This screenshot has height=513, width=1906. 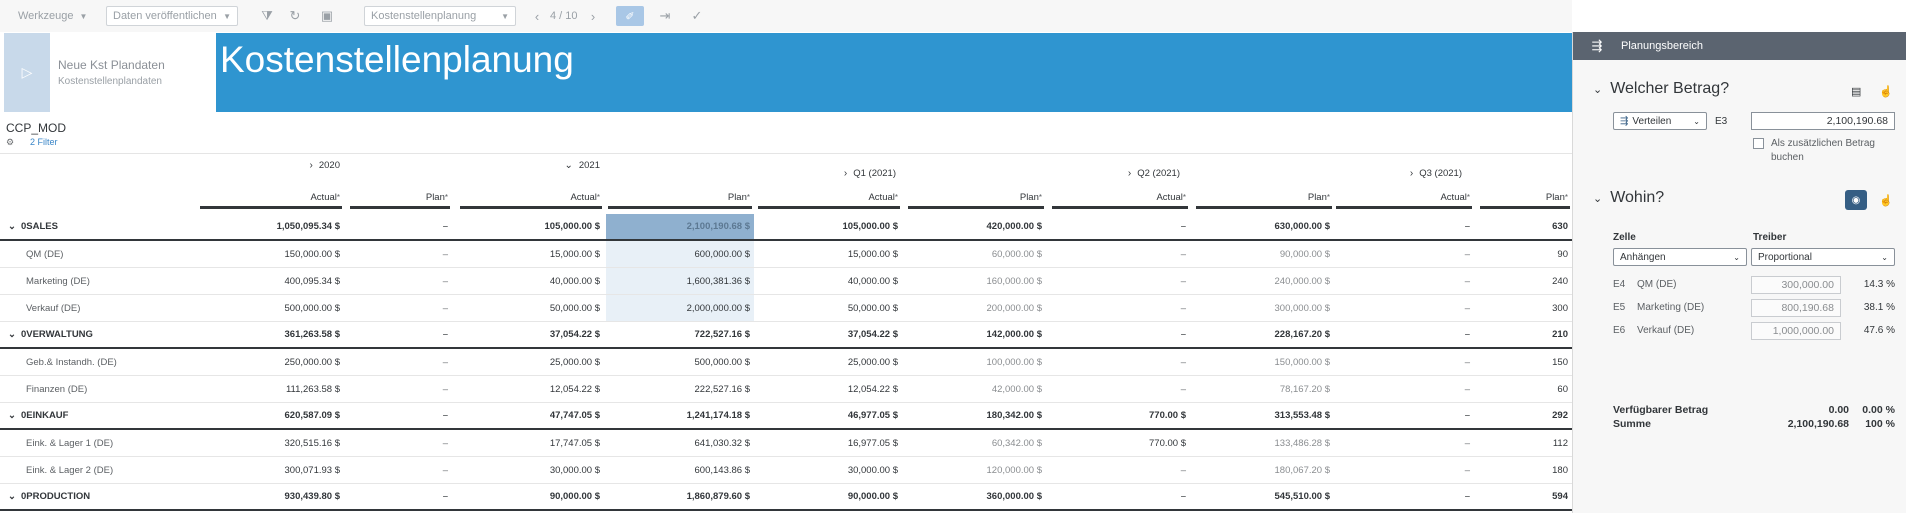 What do you see at coordinates (630, 16) in the screenshot?
I see `pin-icon: ✐` at bounding box center [630, 16].